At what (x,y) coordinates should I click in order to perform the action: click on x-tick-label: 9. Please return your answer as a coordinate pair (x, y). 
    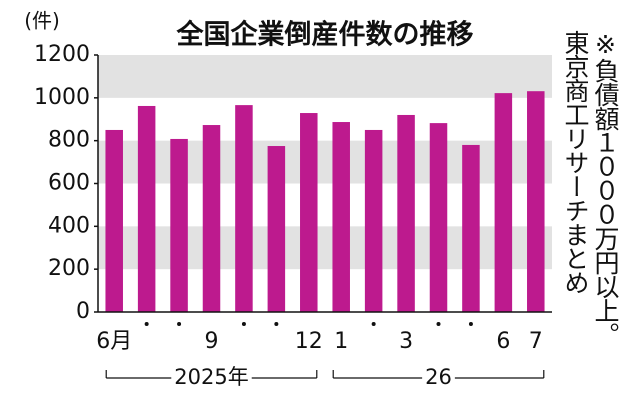
    Looking at the image, I should click on (212, 341).